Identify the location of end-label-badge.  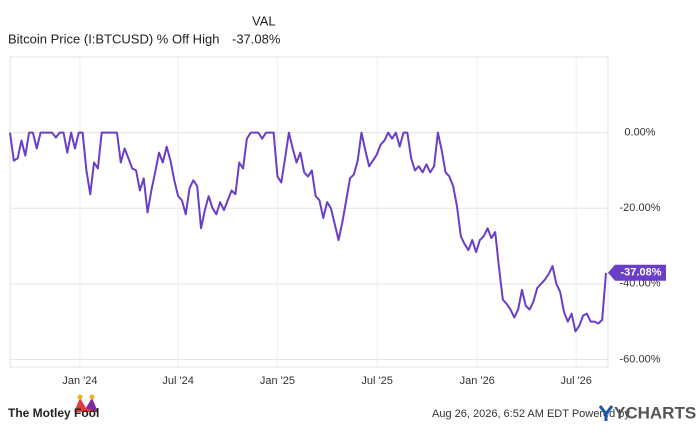
(637, 272).